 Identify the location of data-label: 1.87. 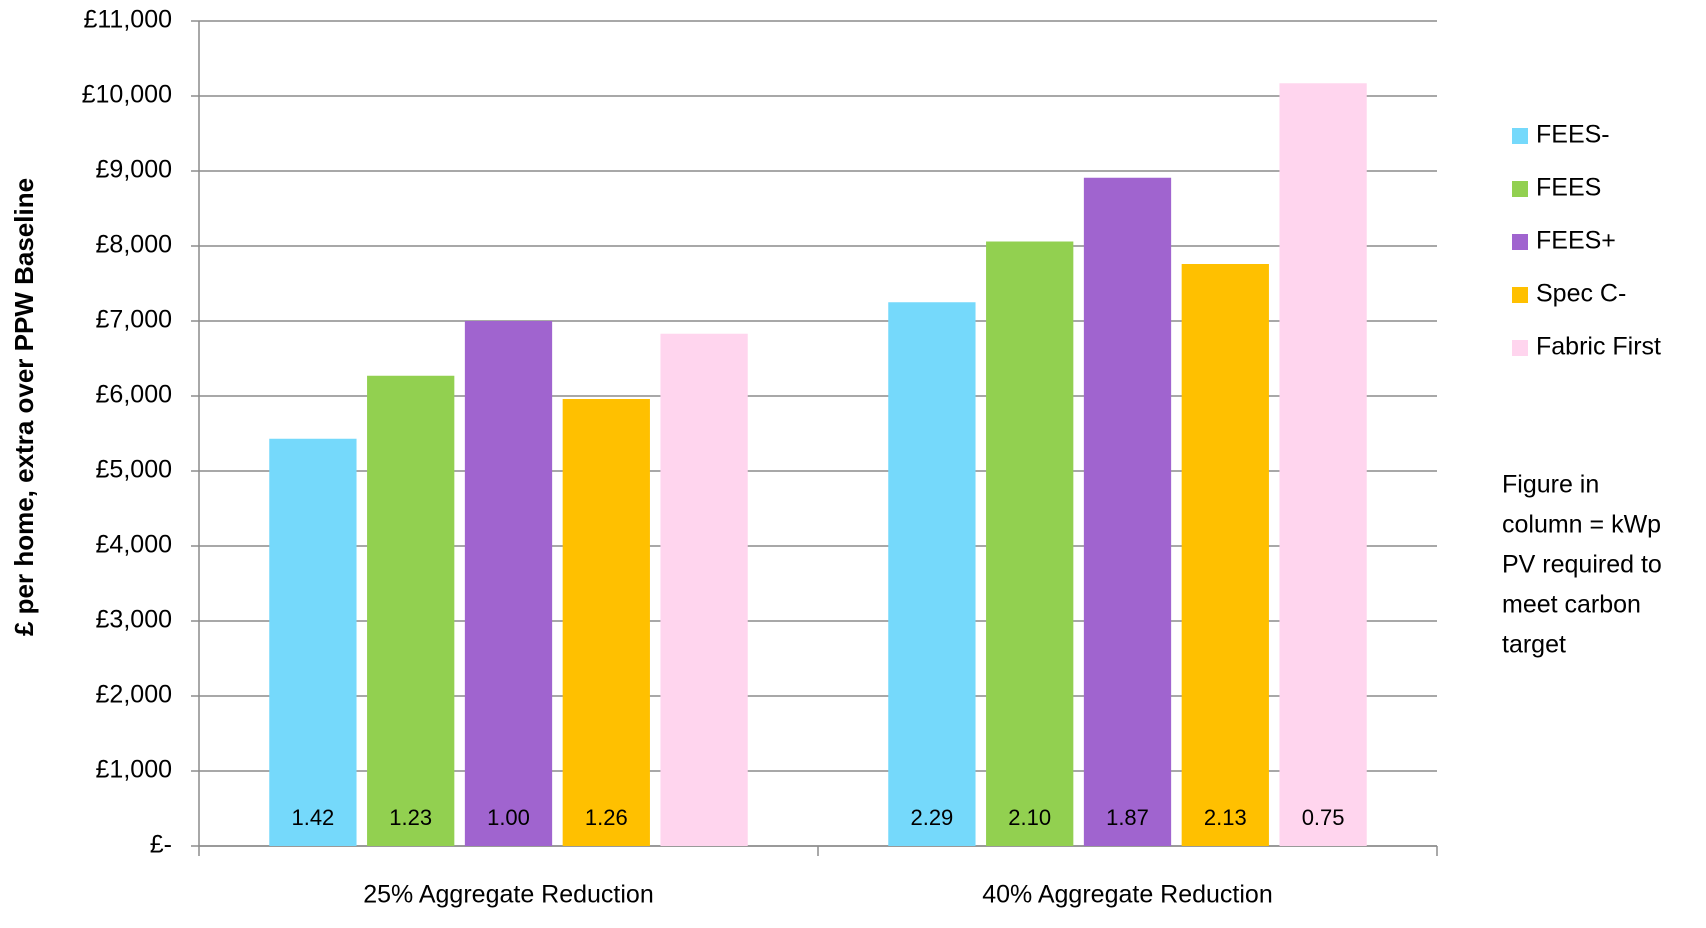
(1127, 817).